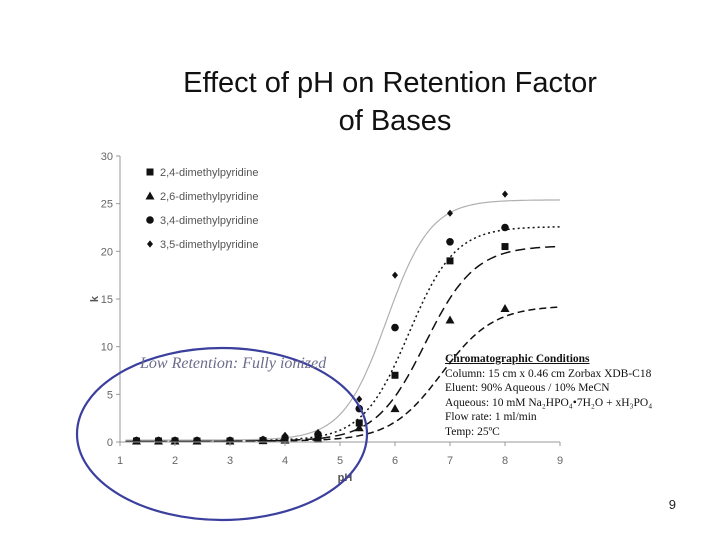  Describe the element at coordinates (672, 504) in the screenshot. I see `slide-number: 9` at that location.